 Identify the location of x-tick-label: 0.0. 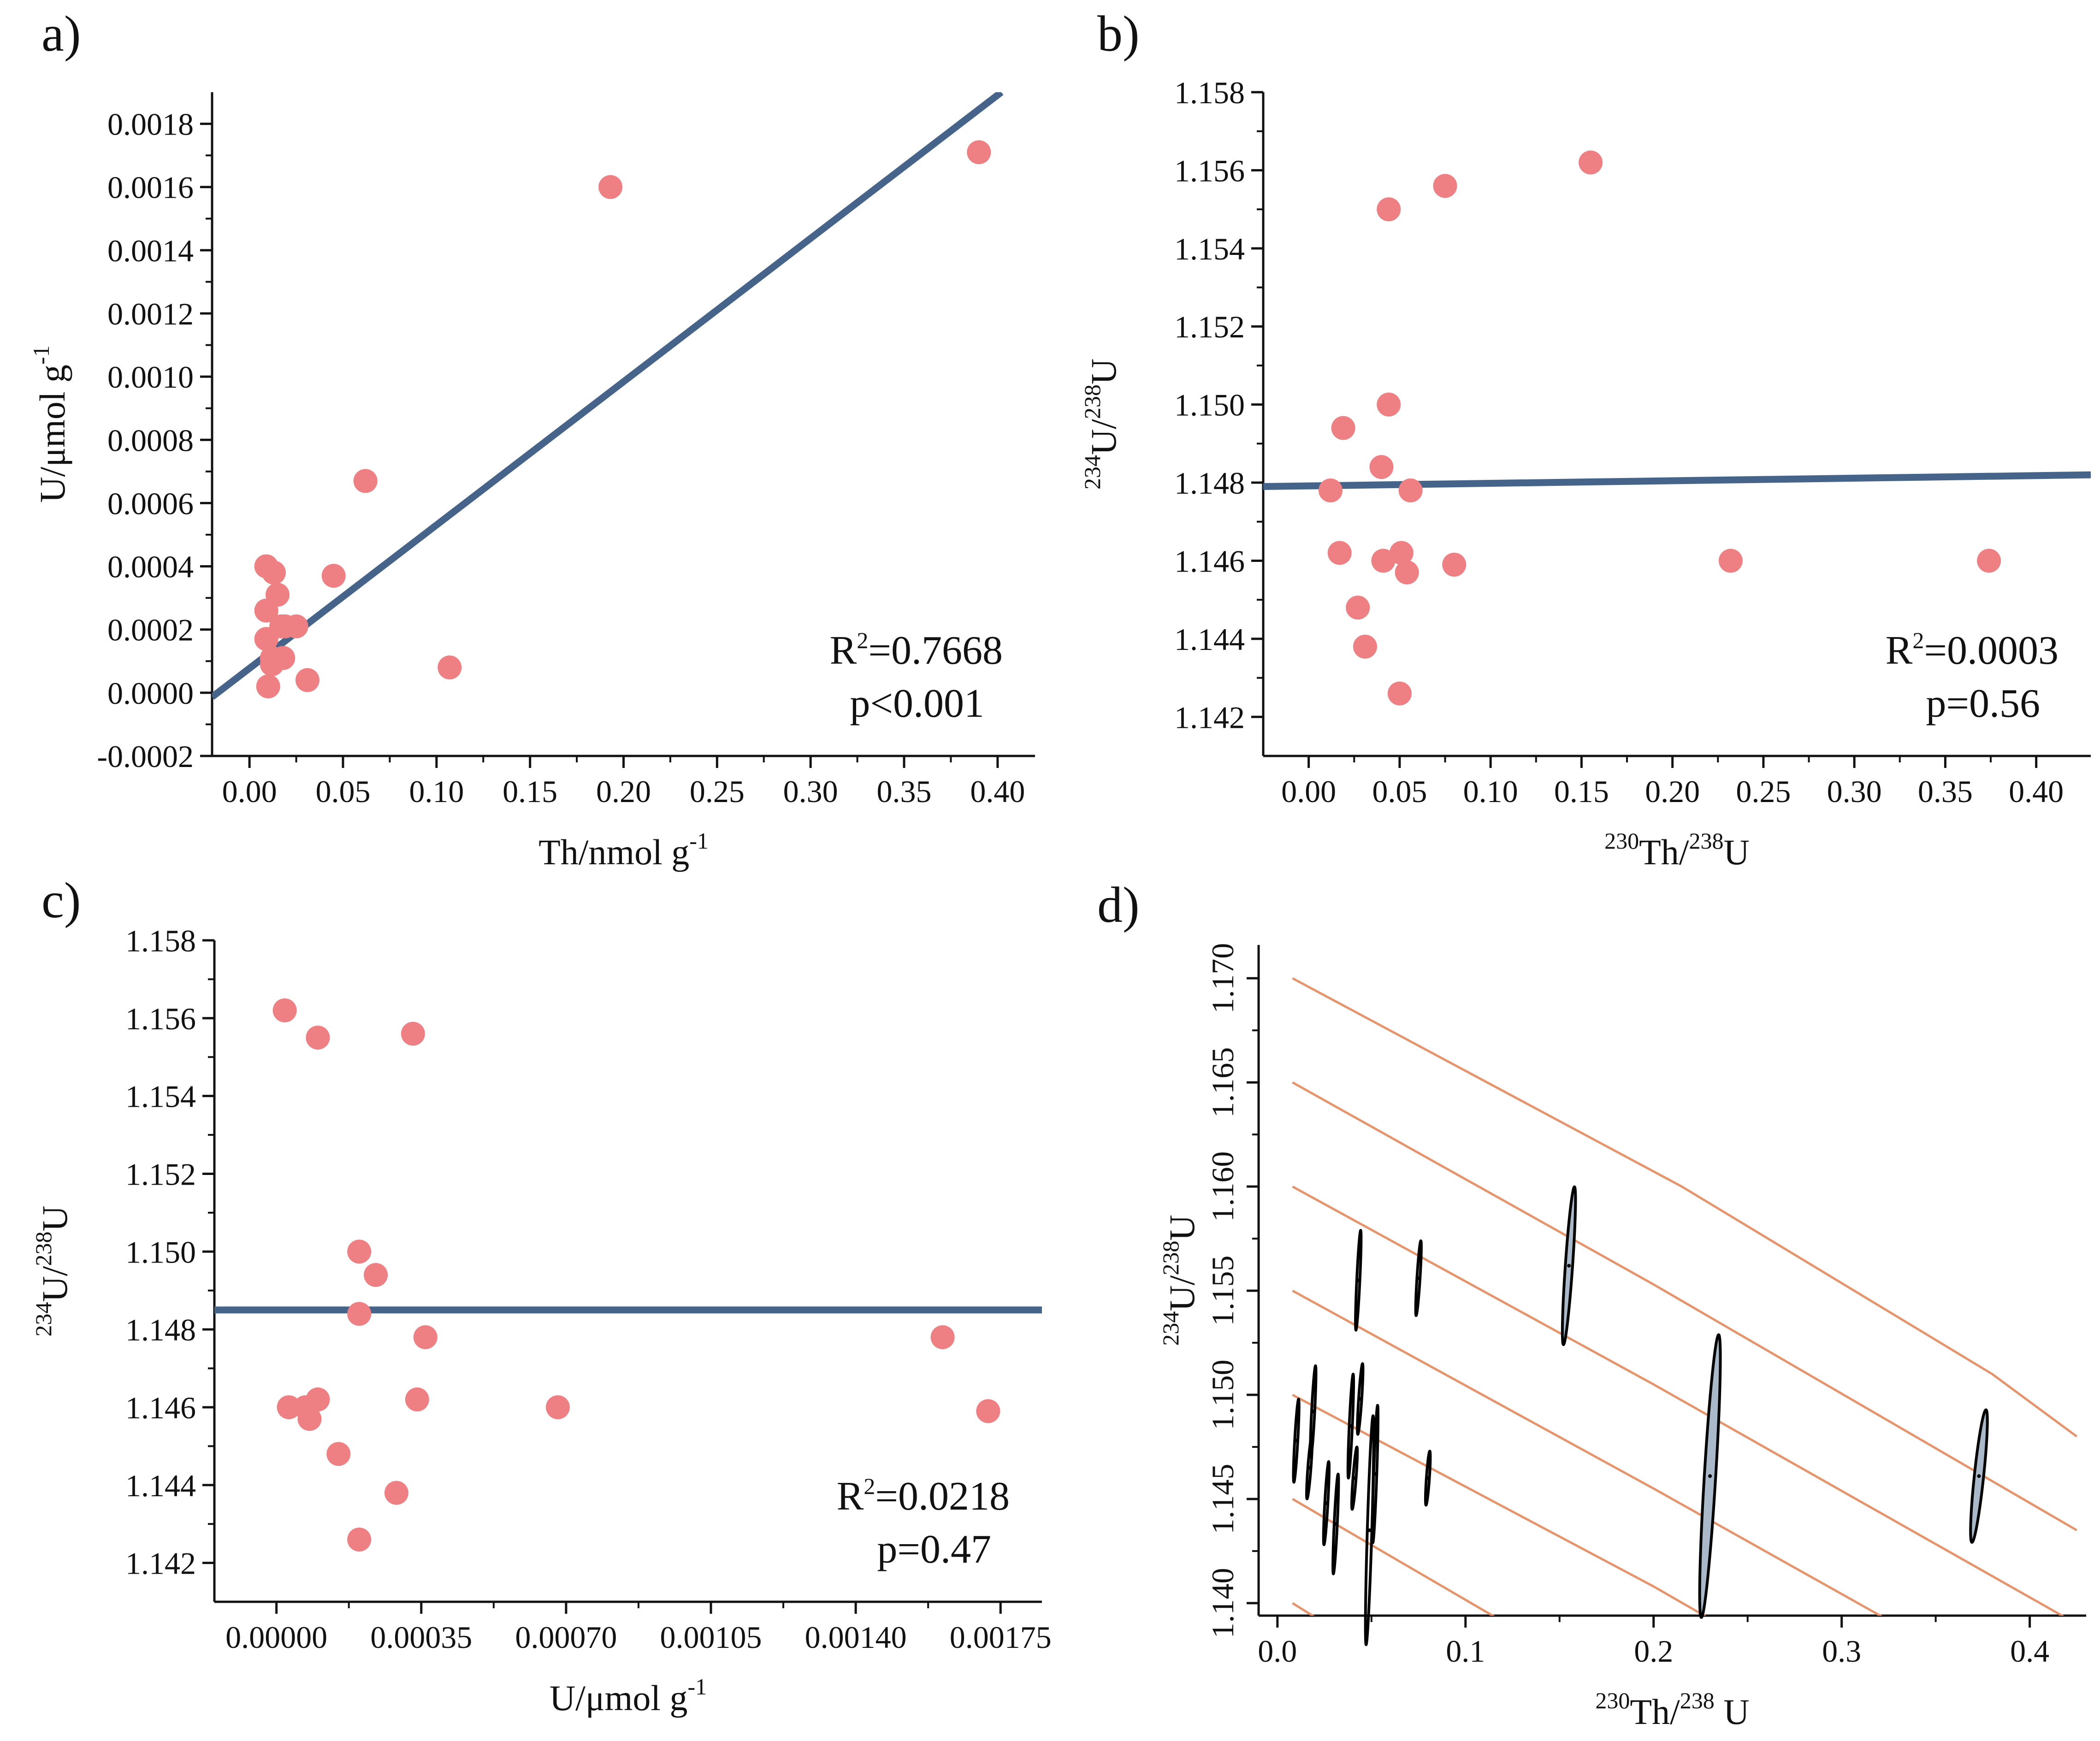
(1277, 1651).